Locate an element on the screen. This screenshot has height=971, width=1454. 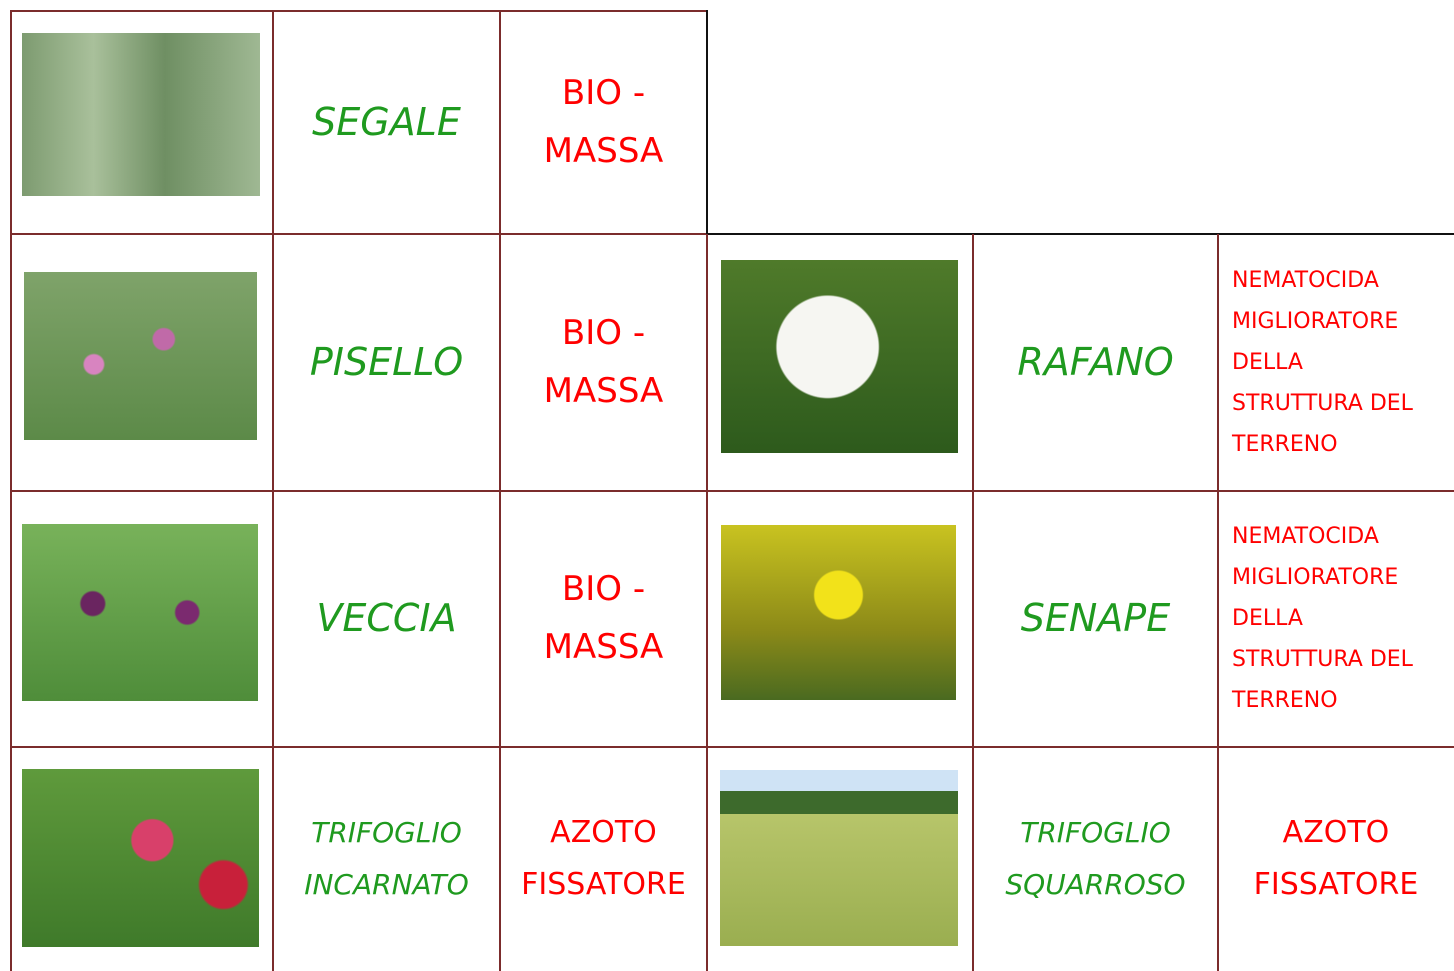
cell-text: VECCIA is located at coordinates (386, 618).